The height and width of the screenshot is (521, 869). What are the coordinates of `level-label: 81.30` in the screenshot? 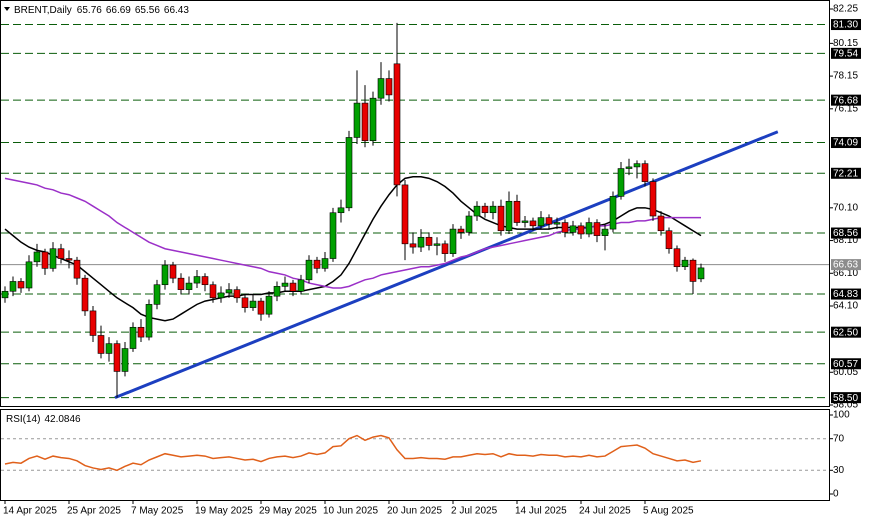 It's located at (845, 25).